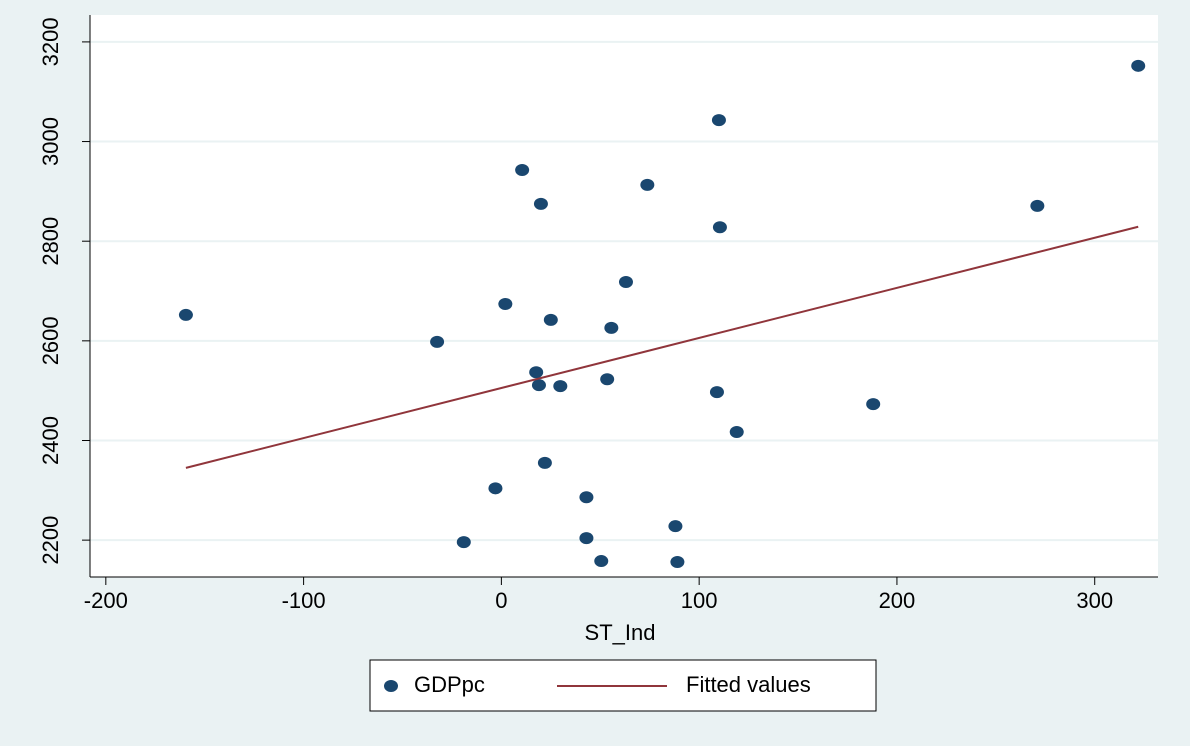 The image size is (1190, 746). I want to click on legend-swatch, so click(391, 686).